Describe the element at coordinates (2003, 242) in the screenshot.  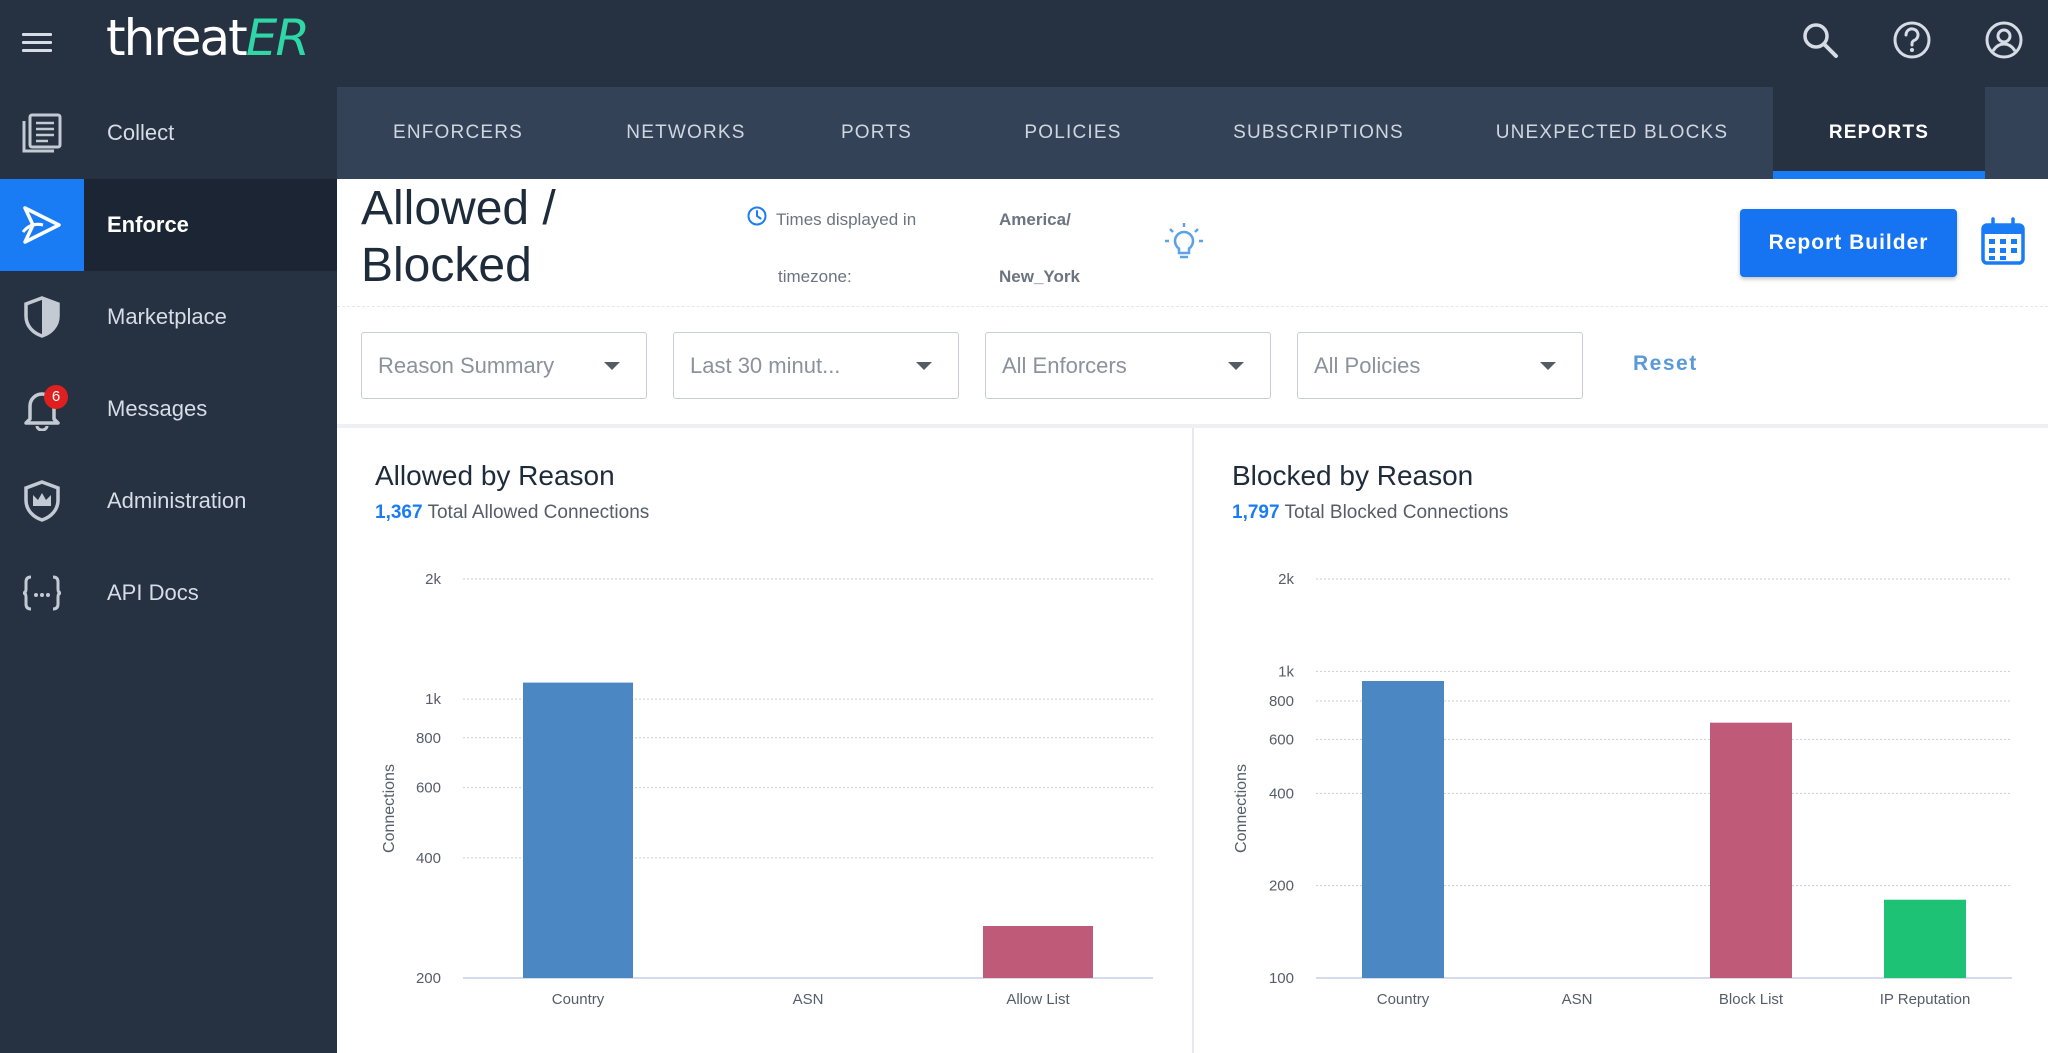
I see `calendar-icon` at that location.